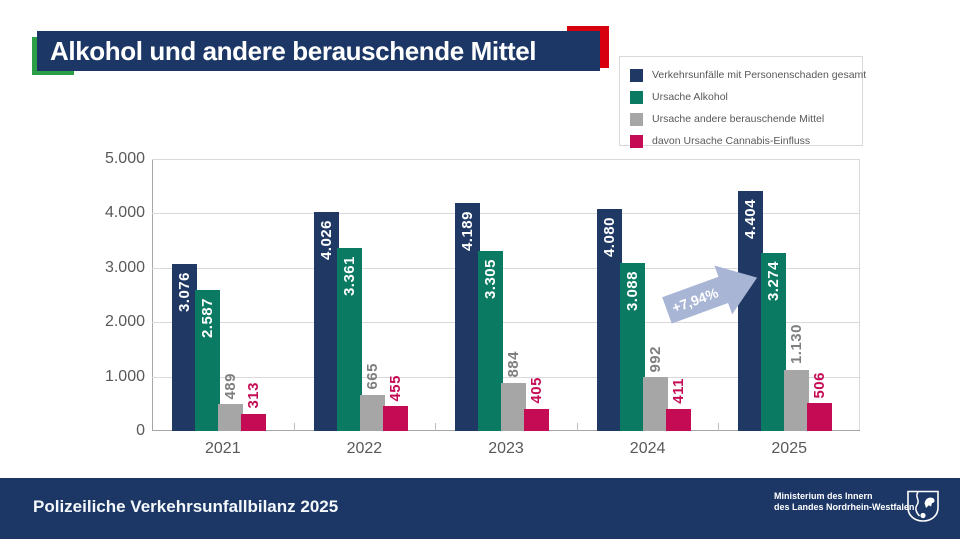 The width and height of the screenshot is (960, 539). What do you see at coordinates (844, 507) in the screenshot?
I see `ministry-line-2: des Landes Nordrhein-Westfalen` at bounding box center [844, 507].